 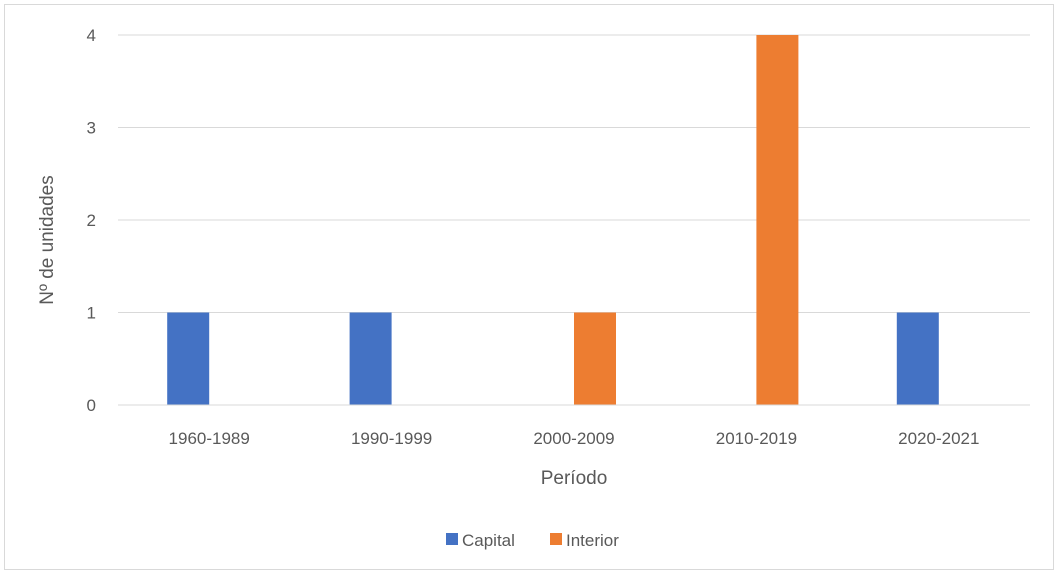 I want to click on legend-label-interior: Interior, so click(x=592, y=540).